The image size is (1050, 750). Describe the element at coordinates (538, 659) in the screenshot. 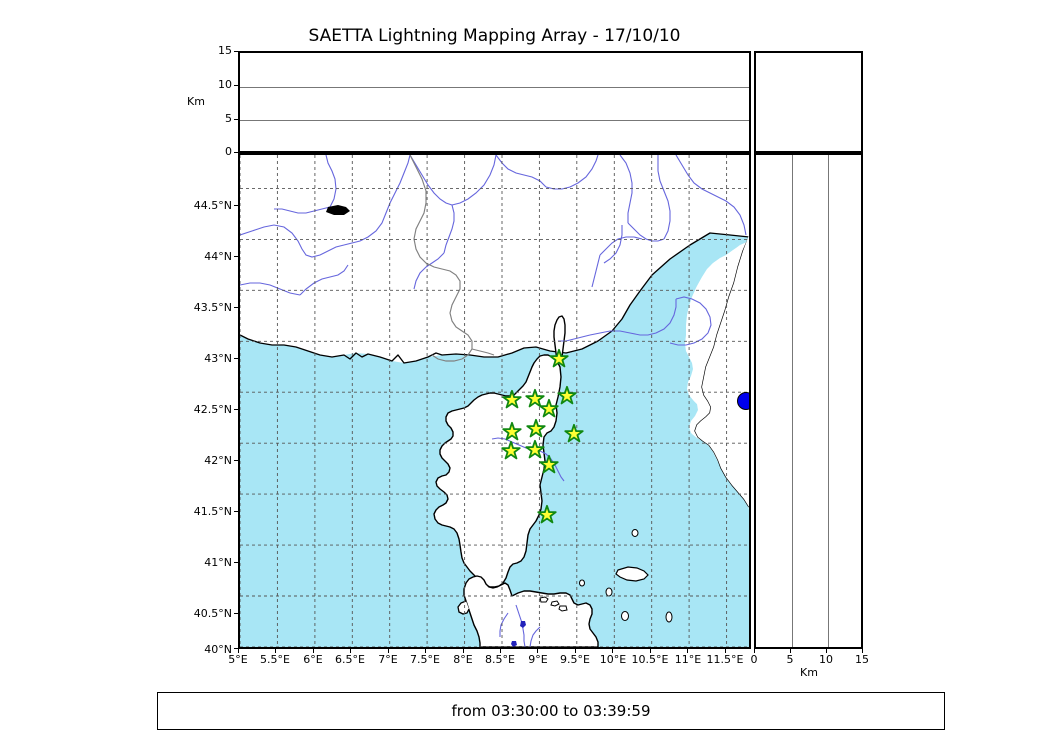

I see `map-xtick-9: 9°E` at that location.